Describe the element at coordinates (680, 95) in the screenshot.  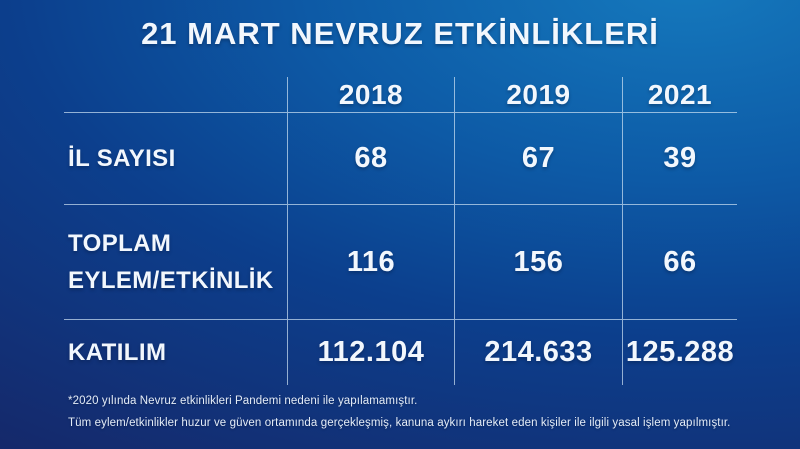
I see `year-header-2021: 2021` at that location.